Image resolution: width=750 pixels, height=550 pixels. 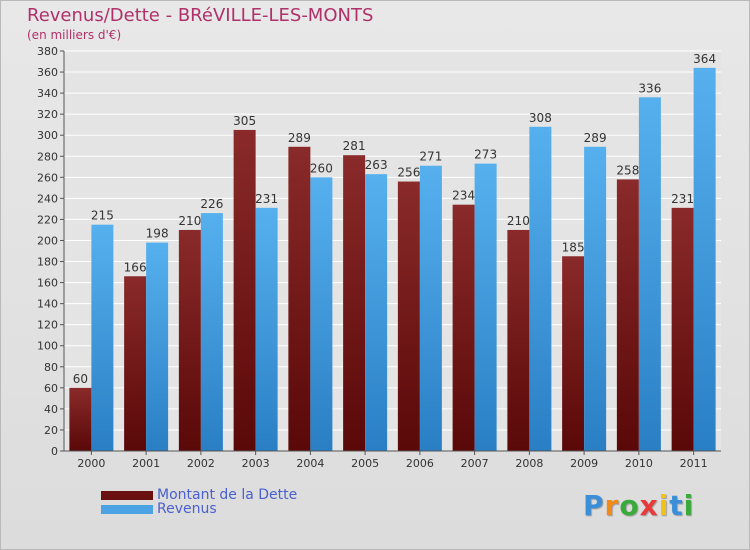 I want to click on value-label-revenus: 226, so click(x=211, y=204).